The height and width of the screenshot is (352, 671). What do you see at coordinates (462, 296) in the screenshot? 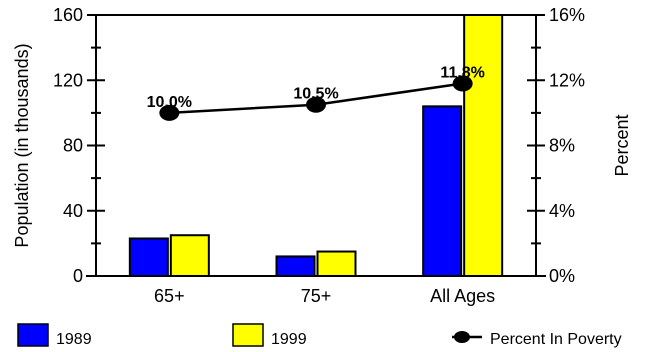
I see `x-tick-label: All Ages` at bounding box center [462, 296].